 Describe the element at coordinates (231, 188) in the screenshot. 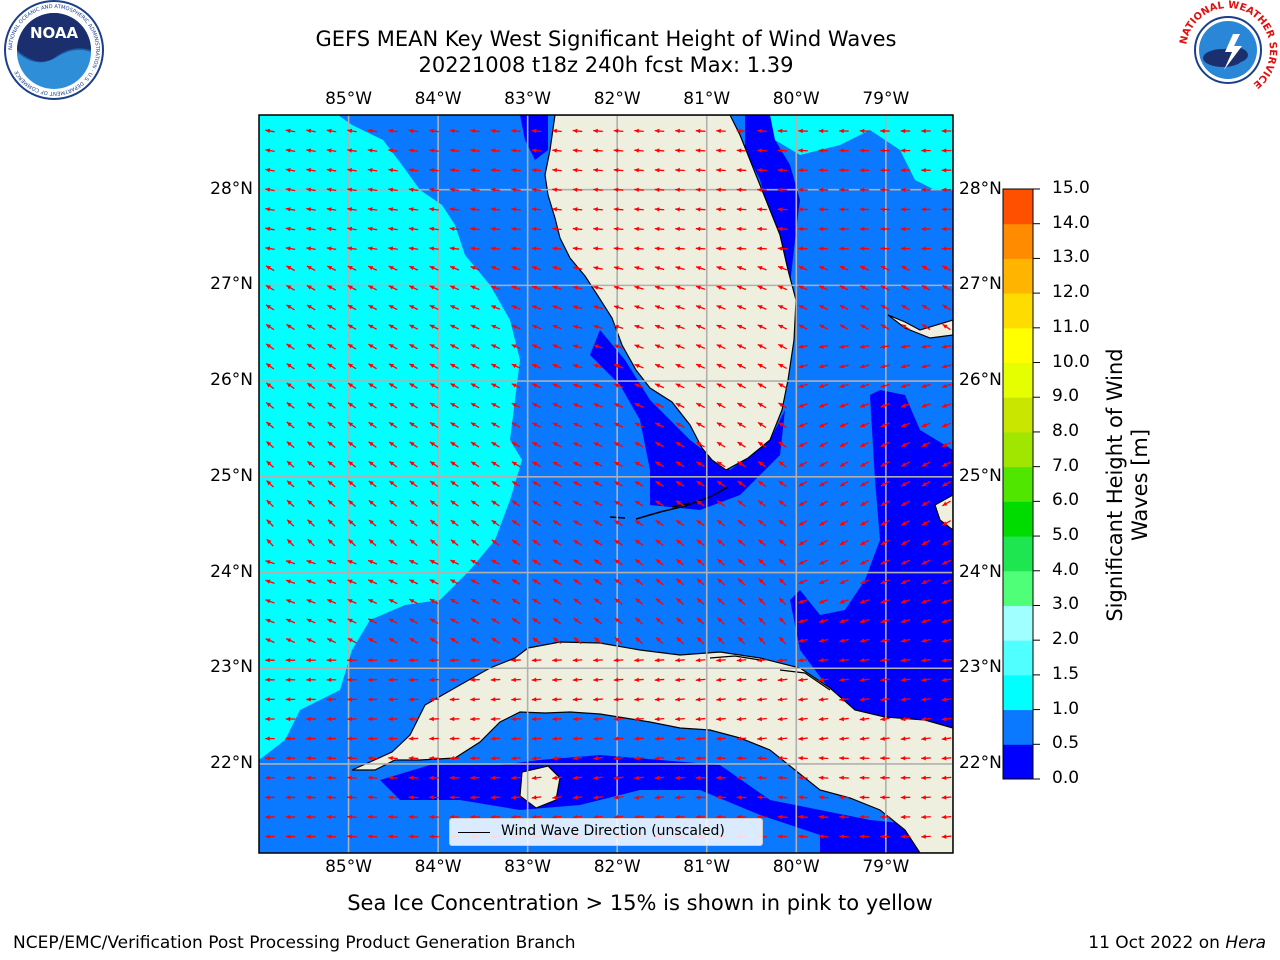

I see `lat-label-left-0: 28°N` at that location.